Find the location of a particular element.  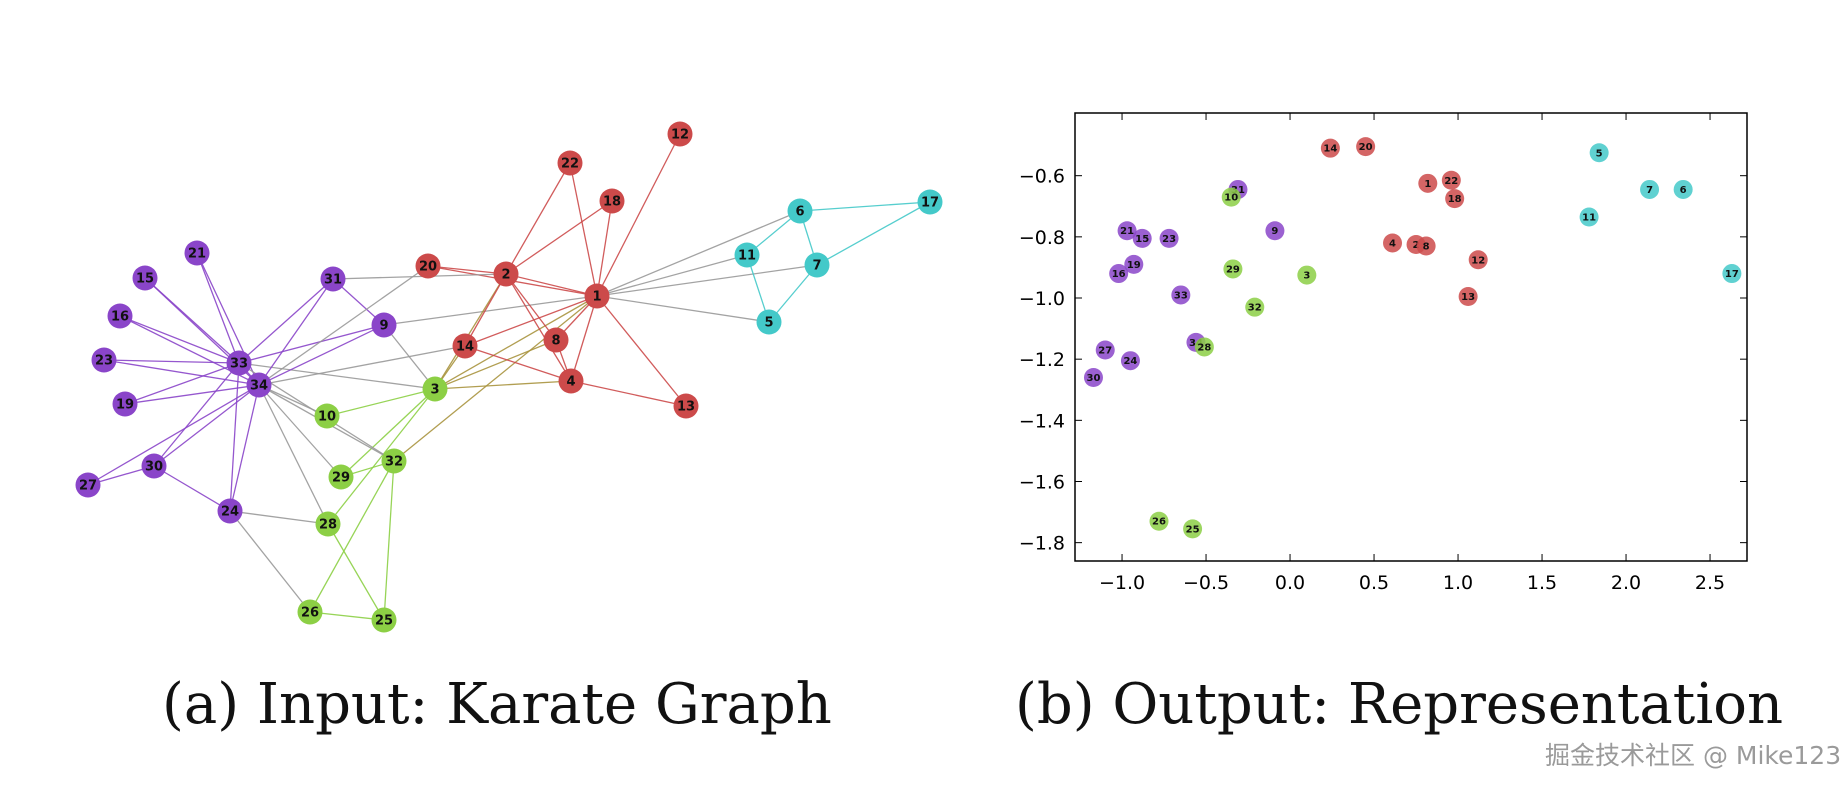

graph-node-label: 22 is located at coordinates (570, 164).